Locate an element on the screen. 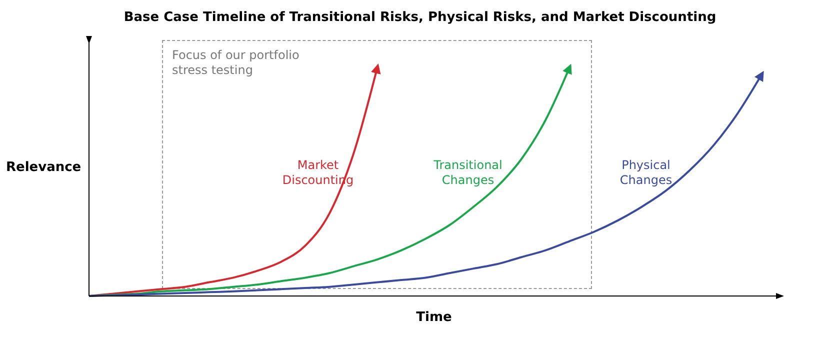  annotation: Focus of our portfolio stress testing is located at coordinates (236, 63).